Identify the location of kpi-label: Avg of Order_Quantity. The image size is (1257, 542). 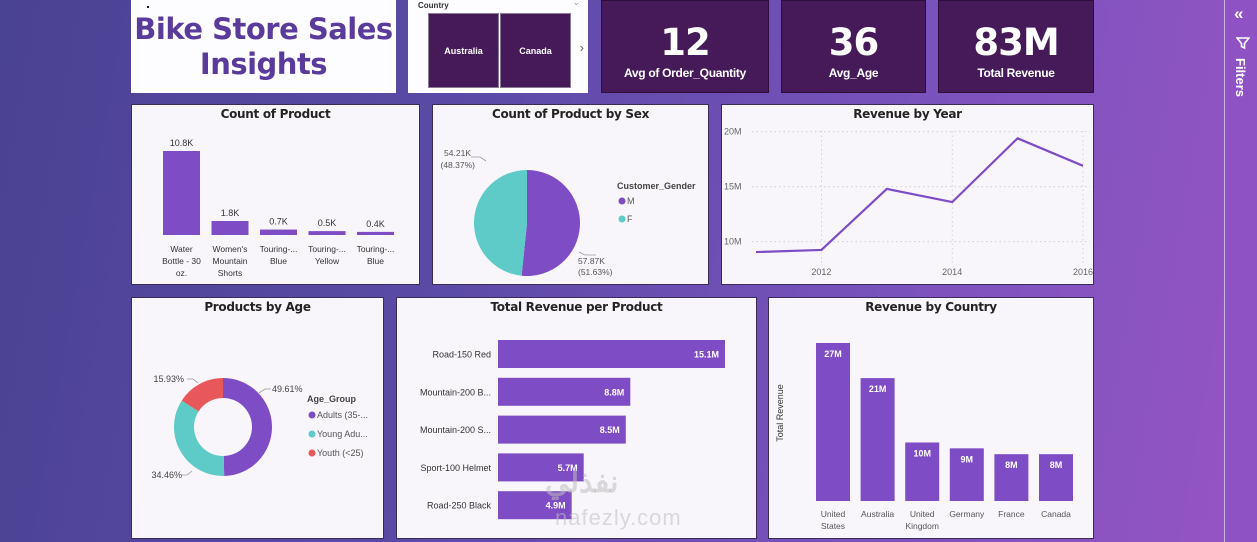
(685, 73).